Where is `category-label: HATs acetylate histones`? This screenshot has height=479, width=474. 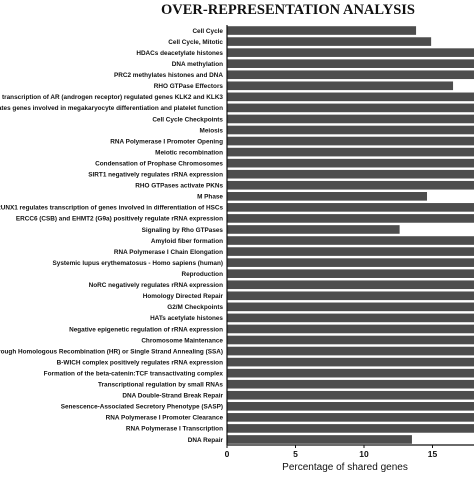 category-label: HATs acetylate histones is located at coordinates (186, 318).